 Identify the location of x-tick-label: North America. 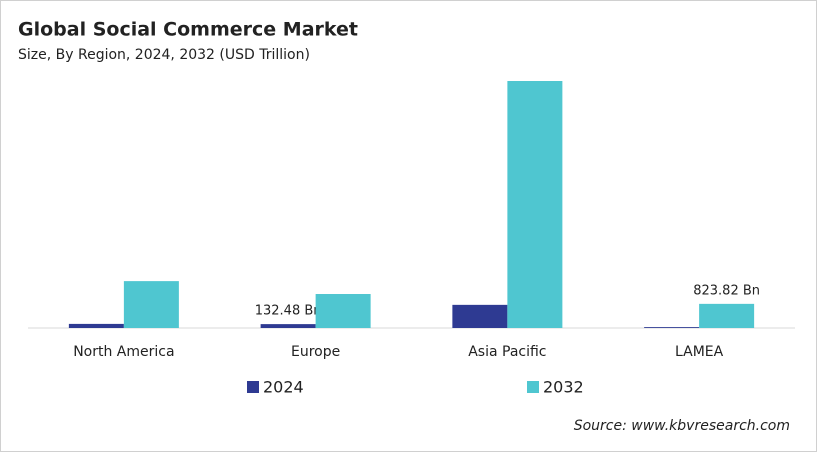
(123, 352).